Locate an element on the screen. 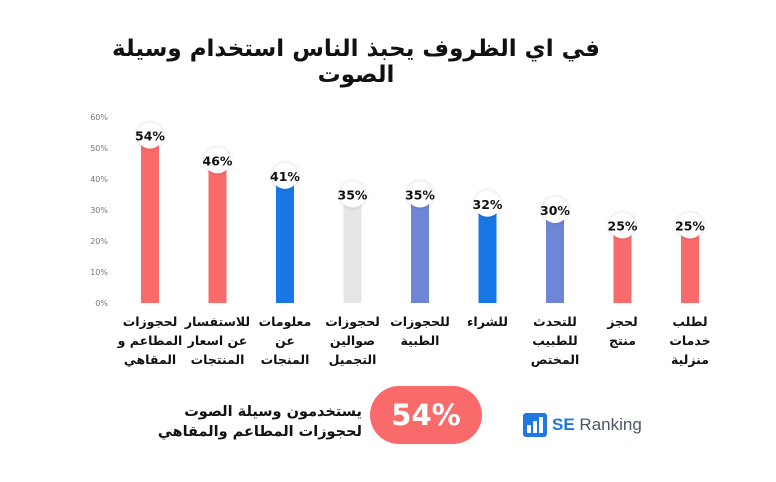 The height and width of the screenshot is (482, 776). value-label: 32% is located at coordinates (488, 204).